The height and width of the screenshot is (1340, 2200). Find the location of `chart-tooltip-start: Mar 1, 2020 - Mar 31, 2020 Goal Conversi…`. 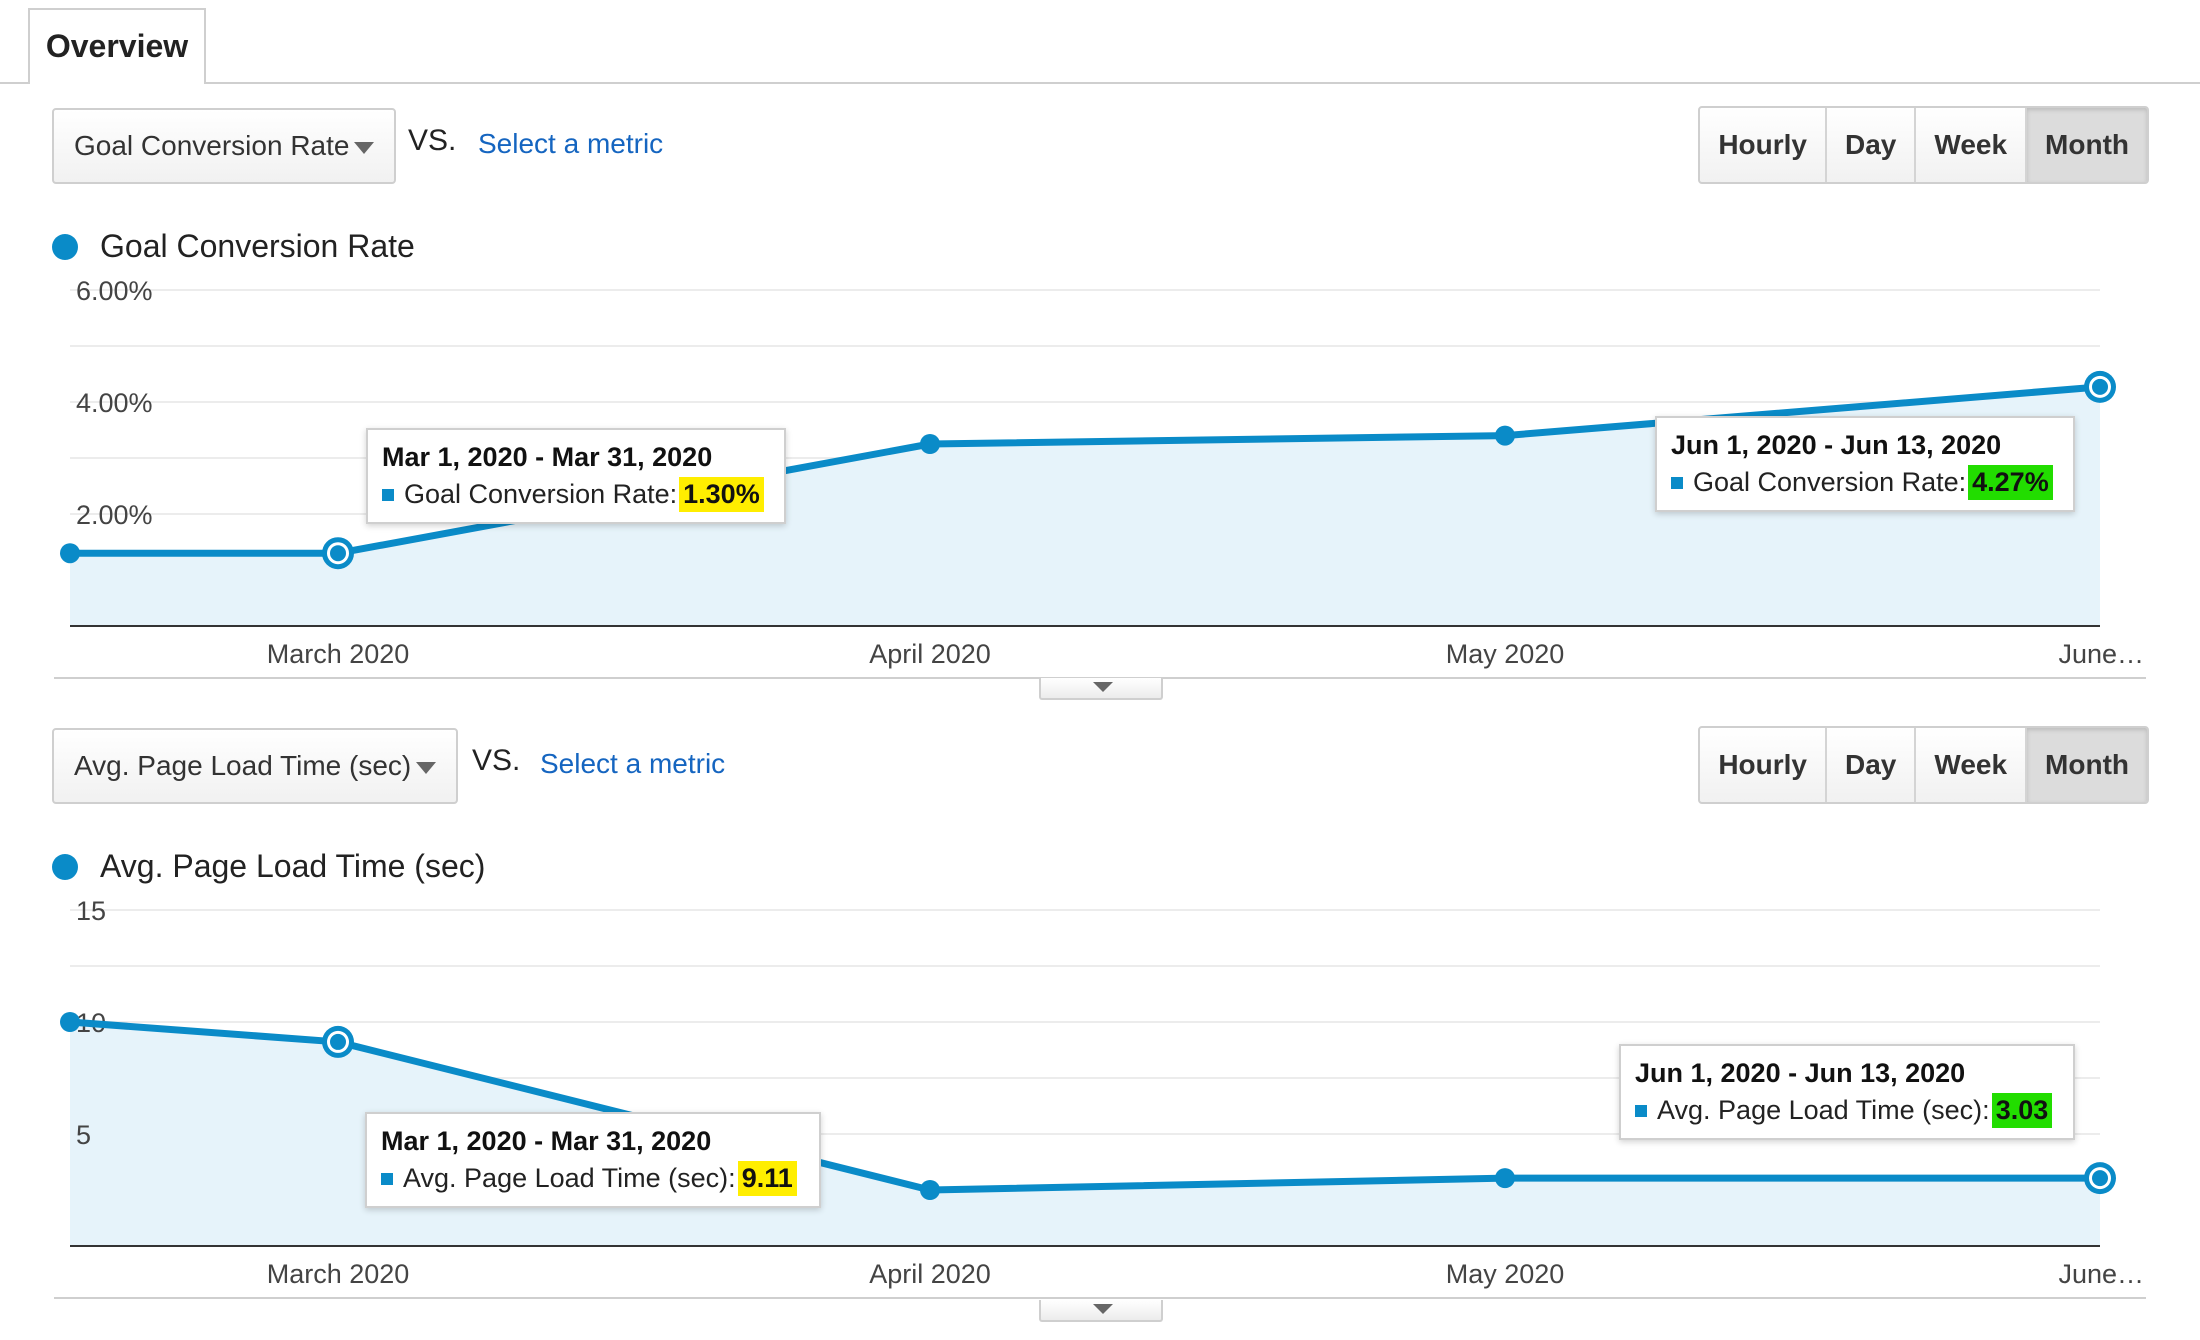

chart-tooltip-start: Mar 1, 2020 - Mar 31, 2020 Goal Conversi… is located at coordinates (576, 476).